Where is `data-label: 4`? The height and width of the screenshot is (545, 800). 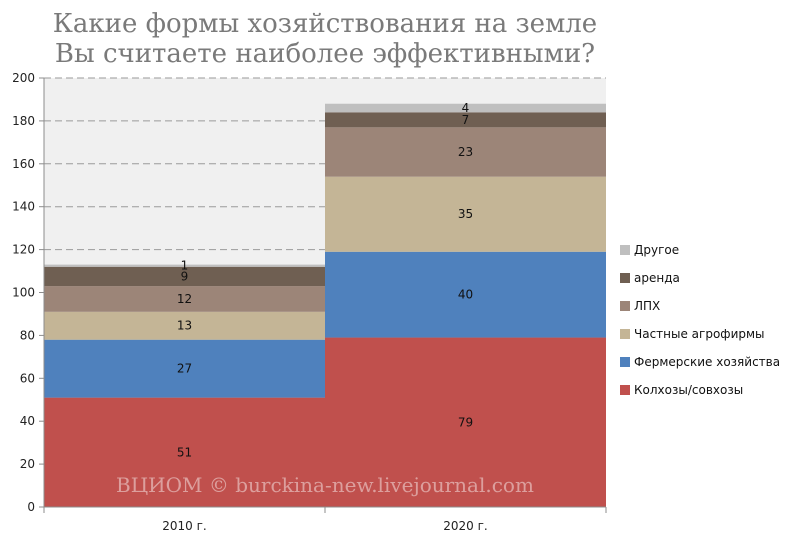 data-label: 4 is located at coordinates (466, 108).